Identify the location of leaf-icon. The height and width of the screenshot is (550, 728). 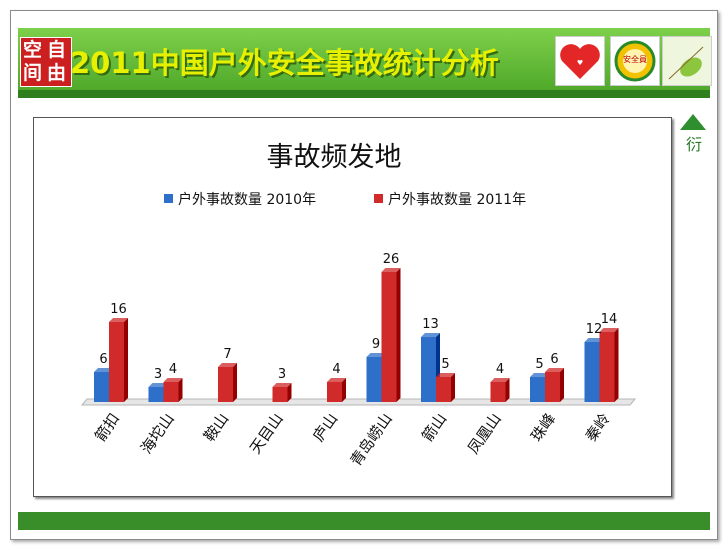
(687, 61).